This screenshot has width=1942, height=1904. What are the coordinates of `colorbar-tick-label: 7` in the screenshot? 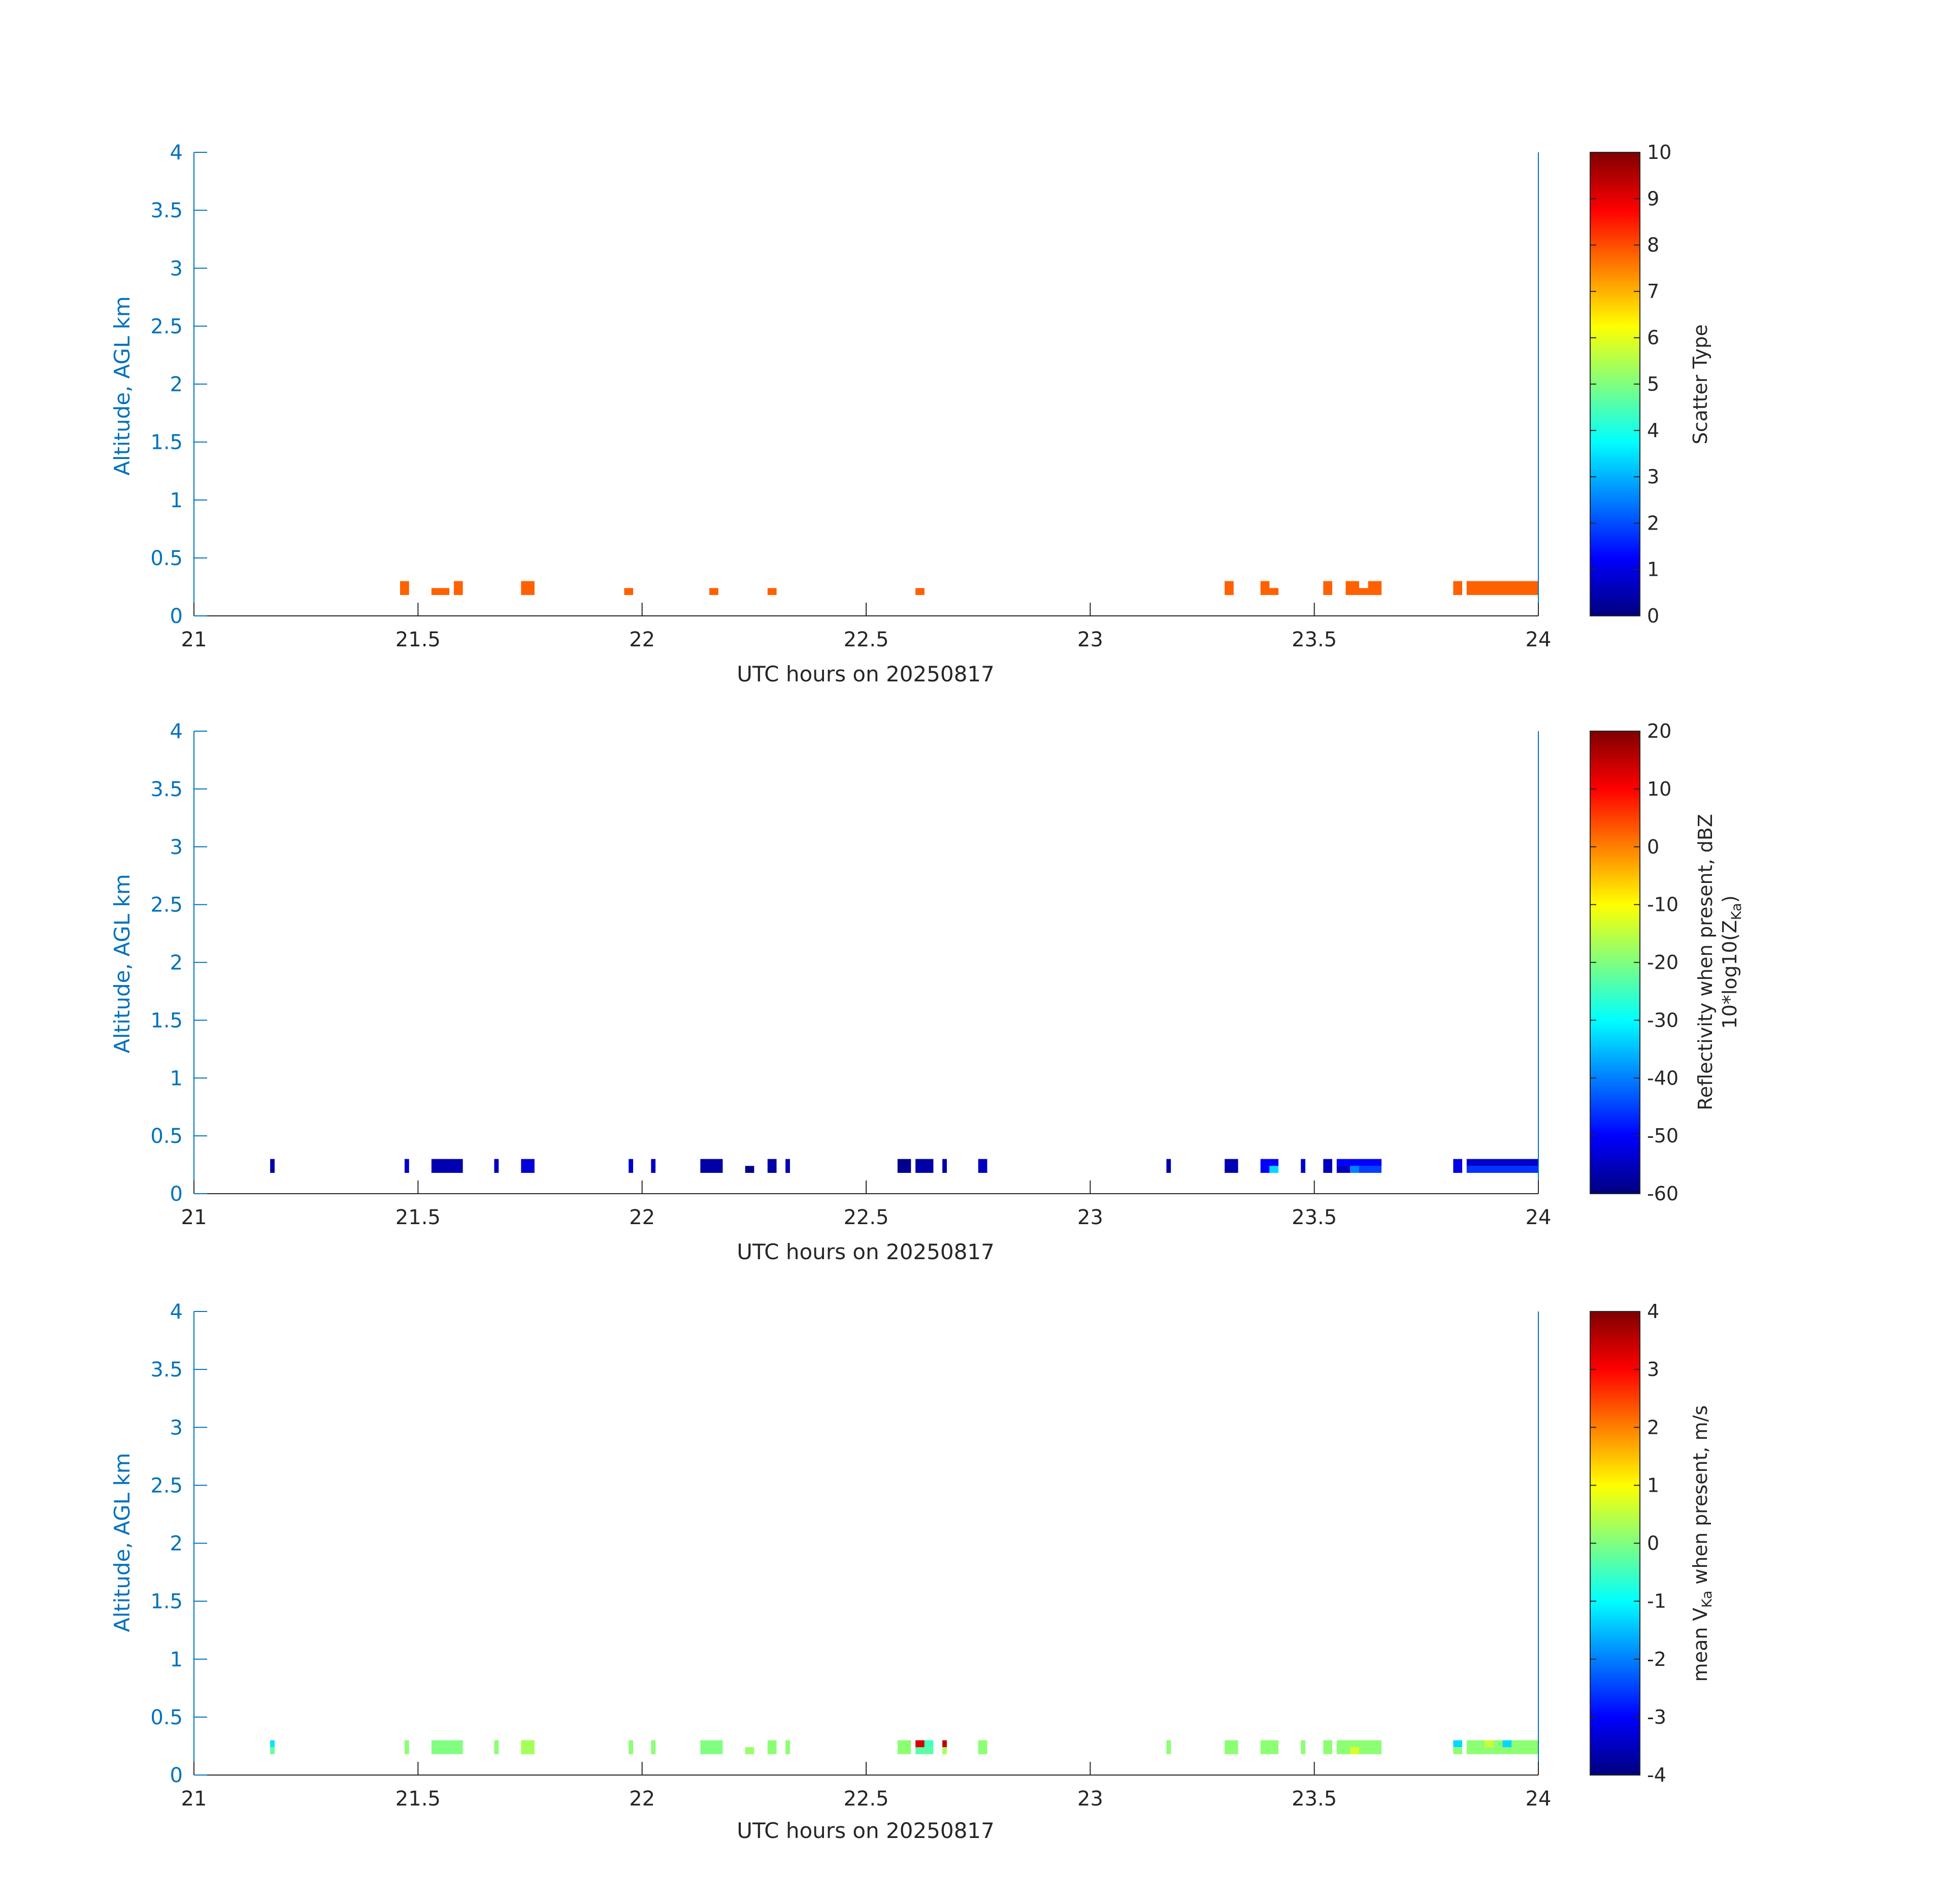 It's located at (1653, 292).